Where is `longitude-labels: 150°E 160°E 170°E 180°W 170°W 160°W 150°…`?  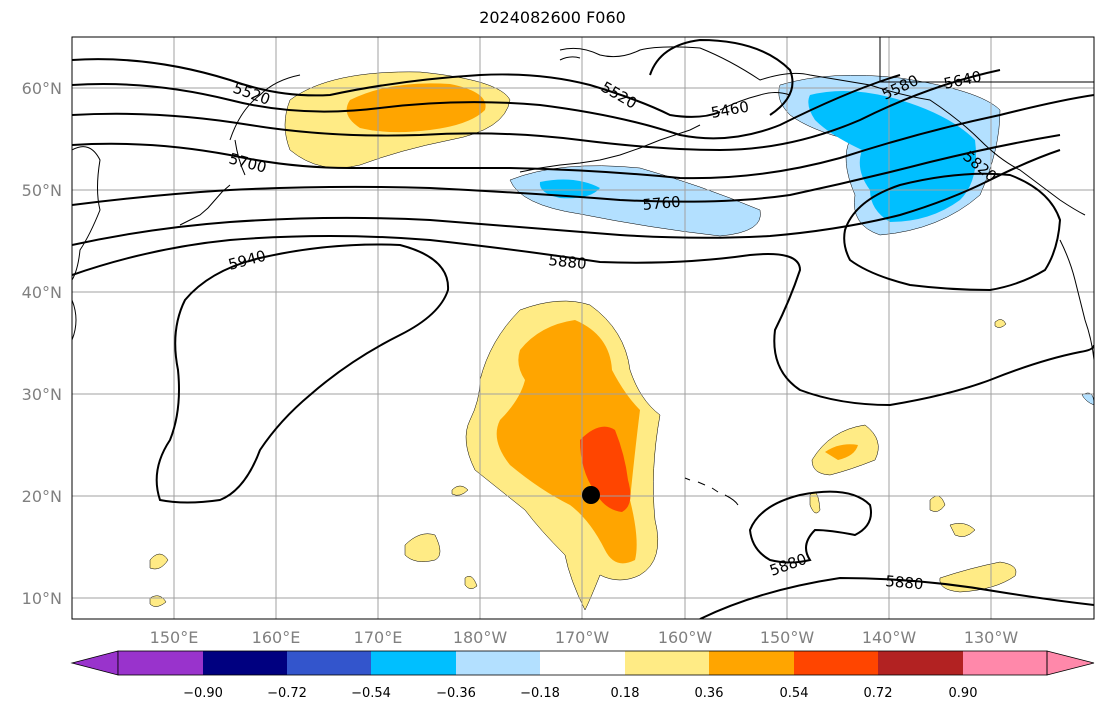 longitude-labels: 150°E 160°E 170°E 180°W 170°W 160°W 150°… is located at coordinates (584, 637).